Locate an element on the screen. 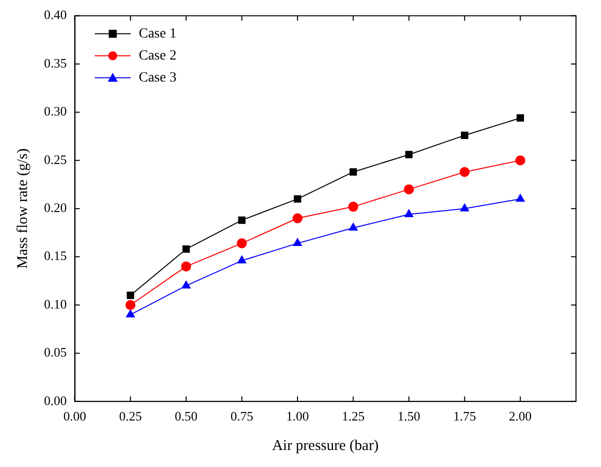  y-tick-label: 0.40 is located at coordinates (55, 14).